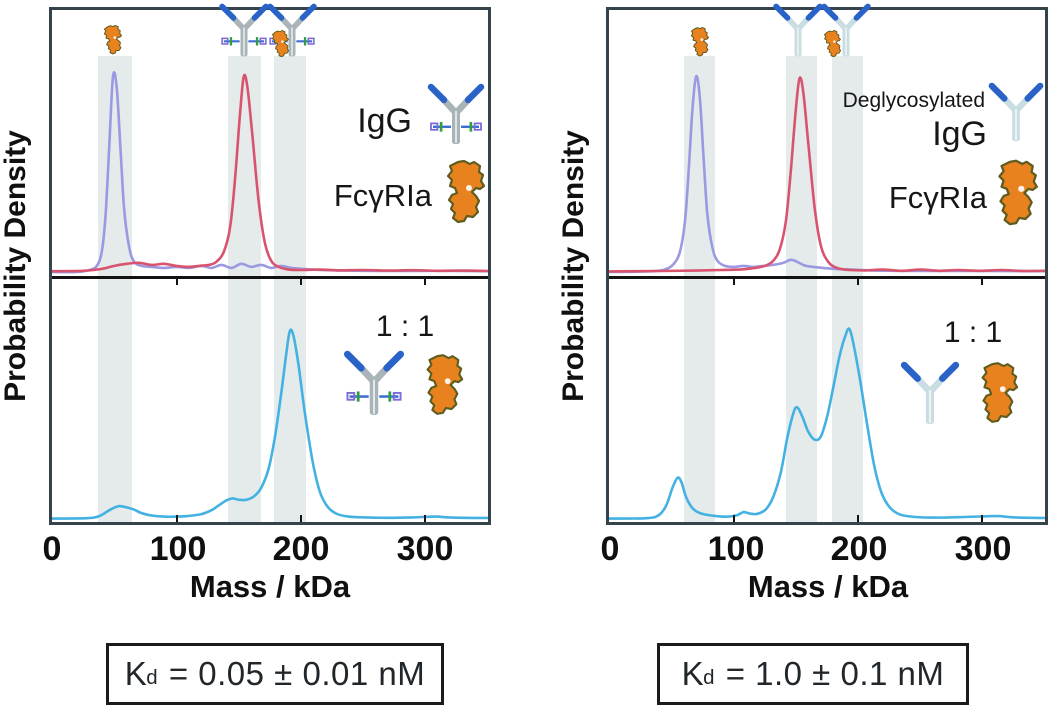 The image size is (1048, 711). What do you see at coordinates (913, 100) in the screenshot?
I see `legend-deglycosylated-label: Deglycosylated` at bounding box center [913, 100].